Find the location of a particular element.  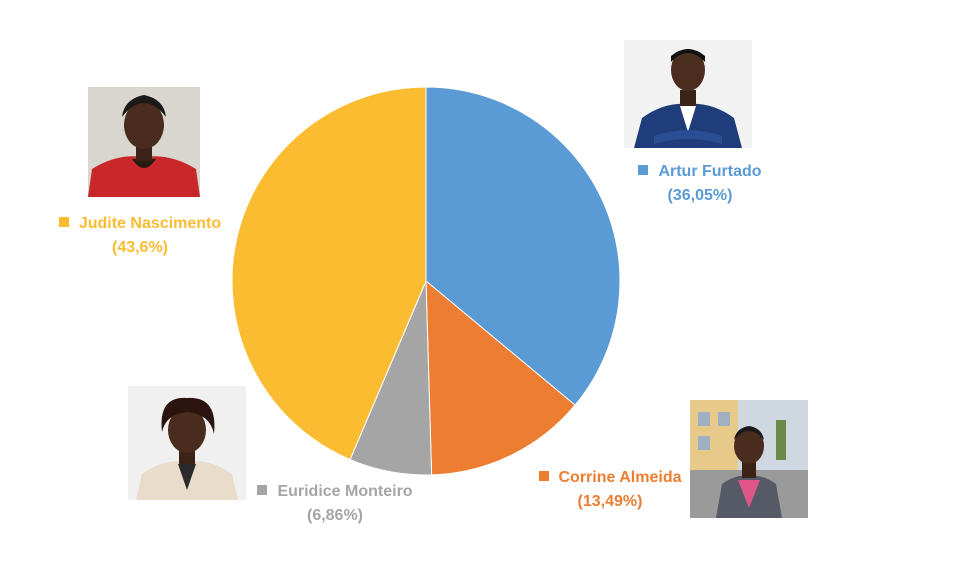

pie-slice-judite-nascimento is located at coordinates (329, 273).